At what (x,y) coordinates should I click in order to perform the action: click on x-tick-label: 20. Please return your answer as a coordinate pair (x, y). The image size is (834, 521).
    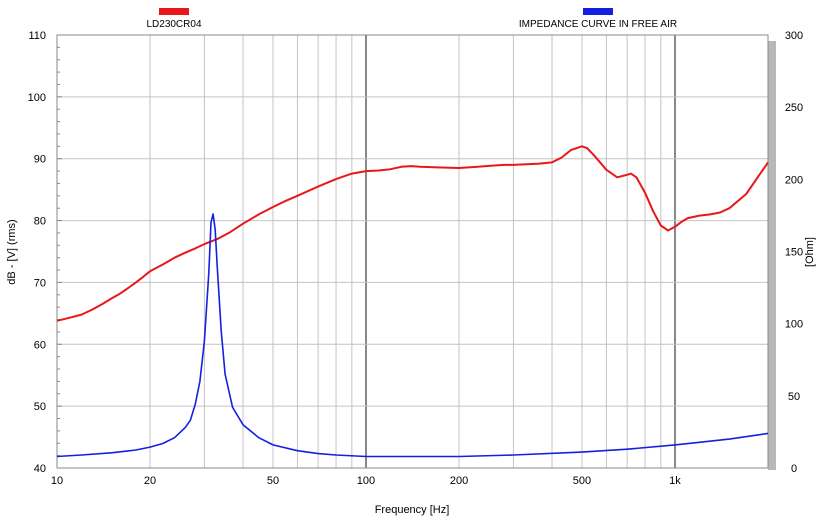
    Looking at the image, I should click on (150, 481).